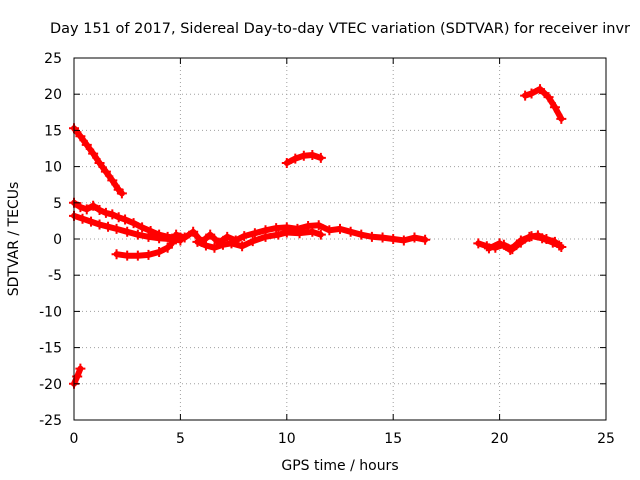  I want to click on x-tick-label: 0, so click(74, 439).